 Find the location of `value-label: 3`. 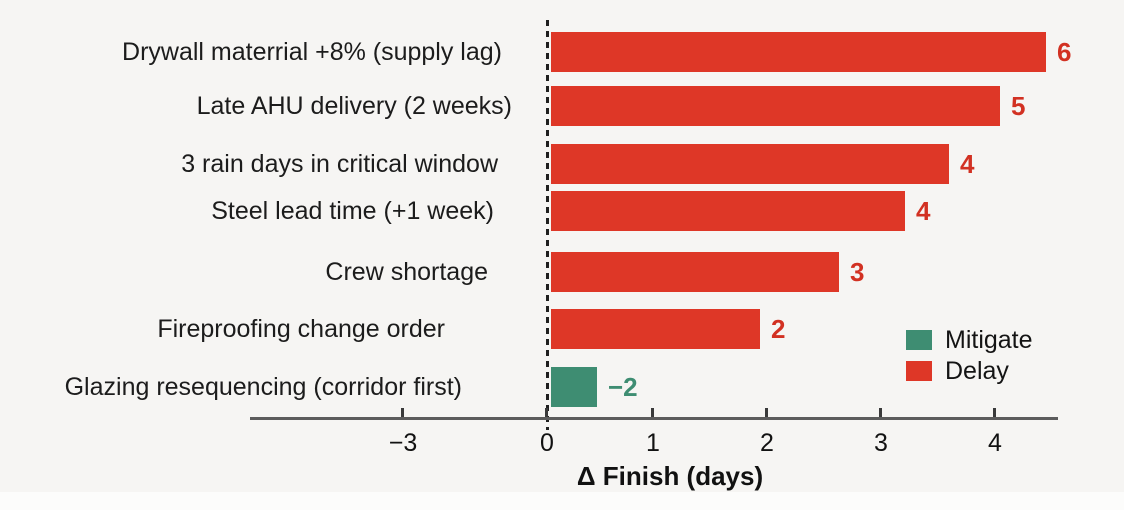

value-label: 3 is located at coordinates (857, 272).